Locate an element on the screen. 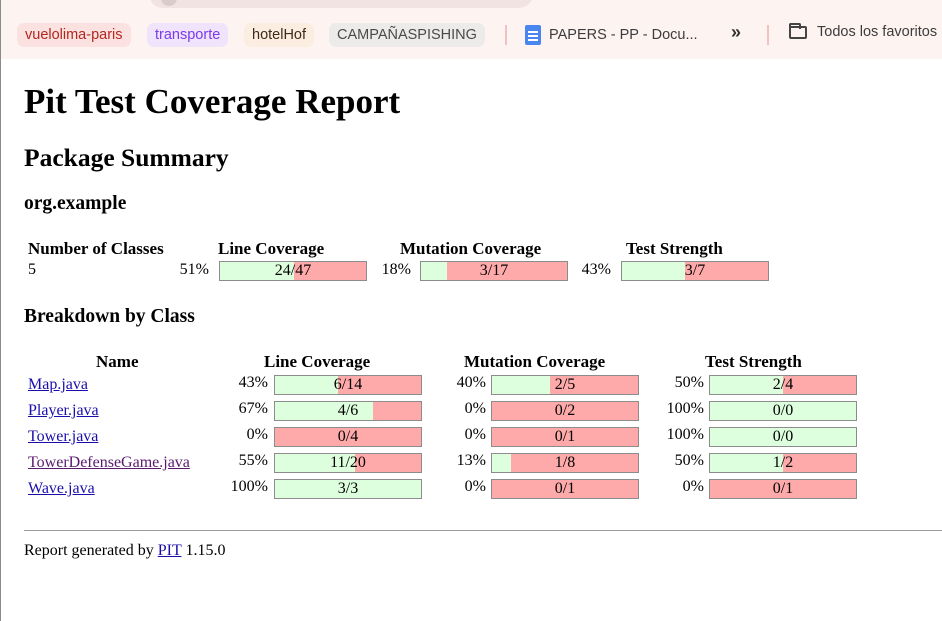  footer-version: 1.15.0 is located at coordinates (205, 550).